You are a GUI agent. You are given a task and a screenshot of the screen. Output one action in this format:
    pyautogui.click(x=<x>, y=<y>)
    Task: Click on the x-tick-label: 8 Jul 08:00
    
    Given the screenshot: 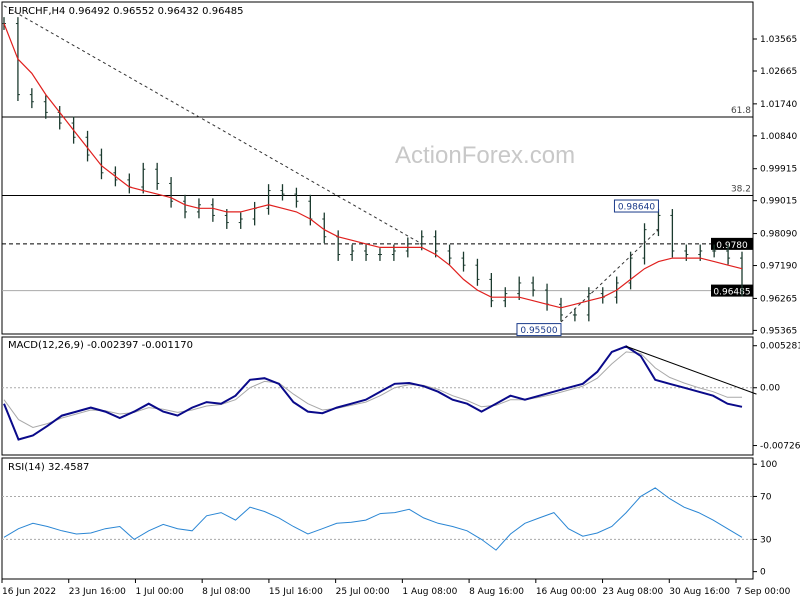 What is the action you would take?
    pyautogui.click(x=226, y=592)
    